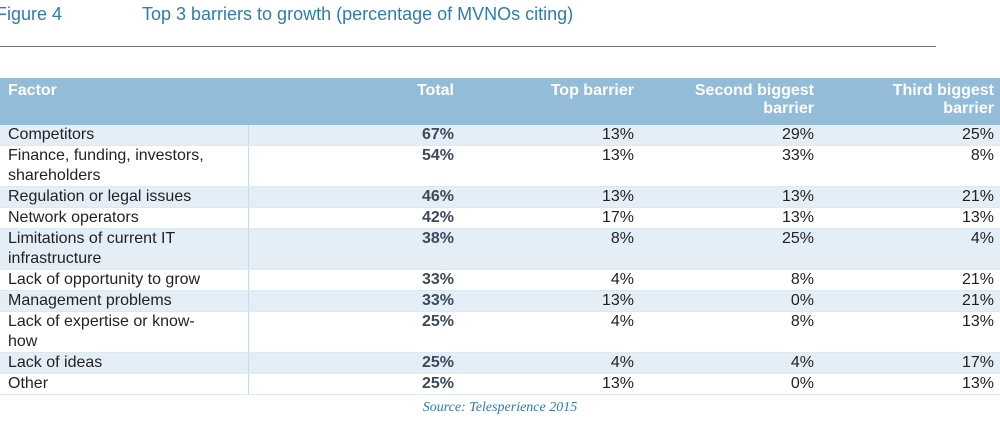 This screenshot has height=422, width=1000. What do you see at coordinates (124, 384) in the screenshot?
I see `cell-factor: Other` at bounding box center [124, 384].